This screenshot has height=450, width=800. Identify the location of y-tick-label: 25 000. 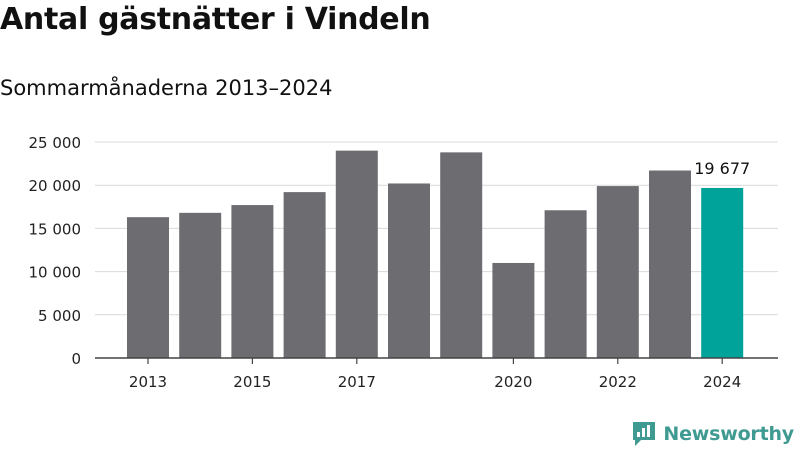
(55, 143).